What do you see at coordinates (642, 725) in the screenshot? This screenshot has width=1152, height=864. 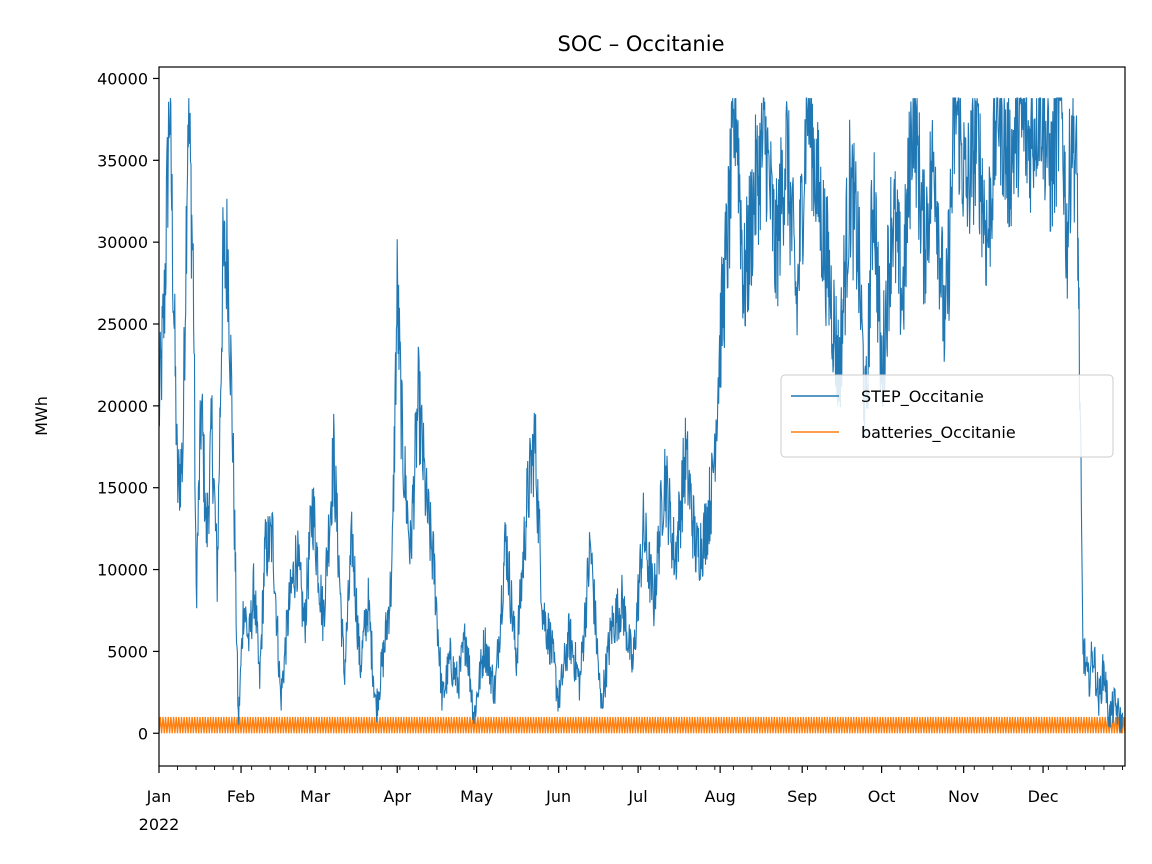 I see `series-line-batteries-occitanie` at bounding box center [642, 725].